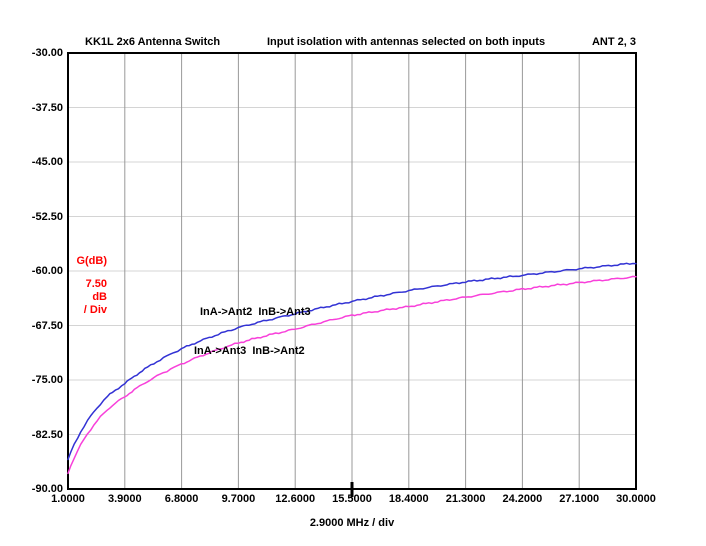 Image resolution: width=706 pixels, height=546 pixels. What do you see at coordinates (124, 499) in the screenshot?
I see `x-tick-label: 3.9000` at bounding box center [124, 499].